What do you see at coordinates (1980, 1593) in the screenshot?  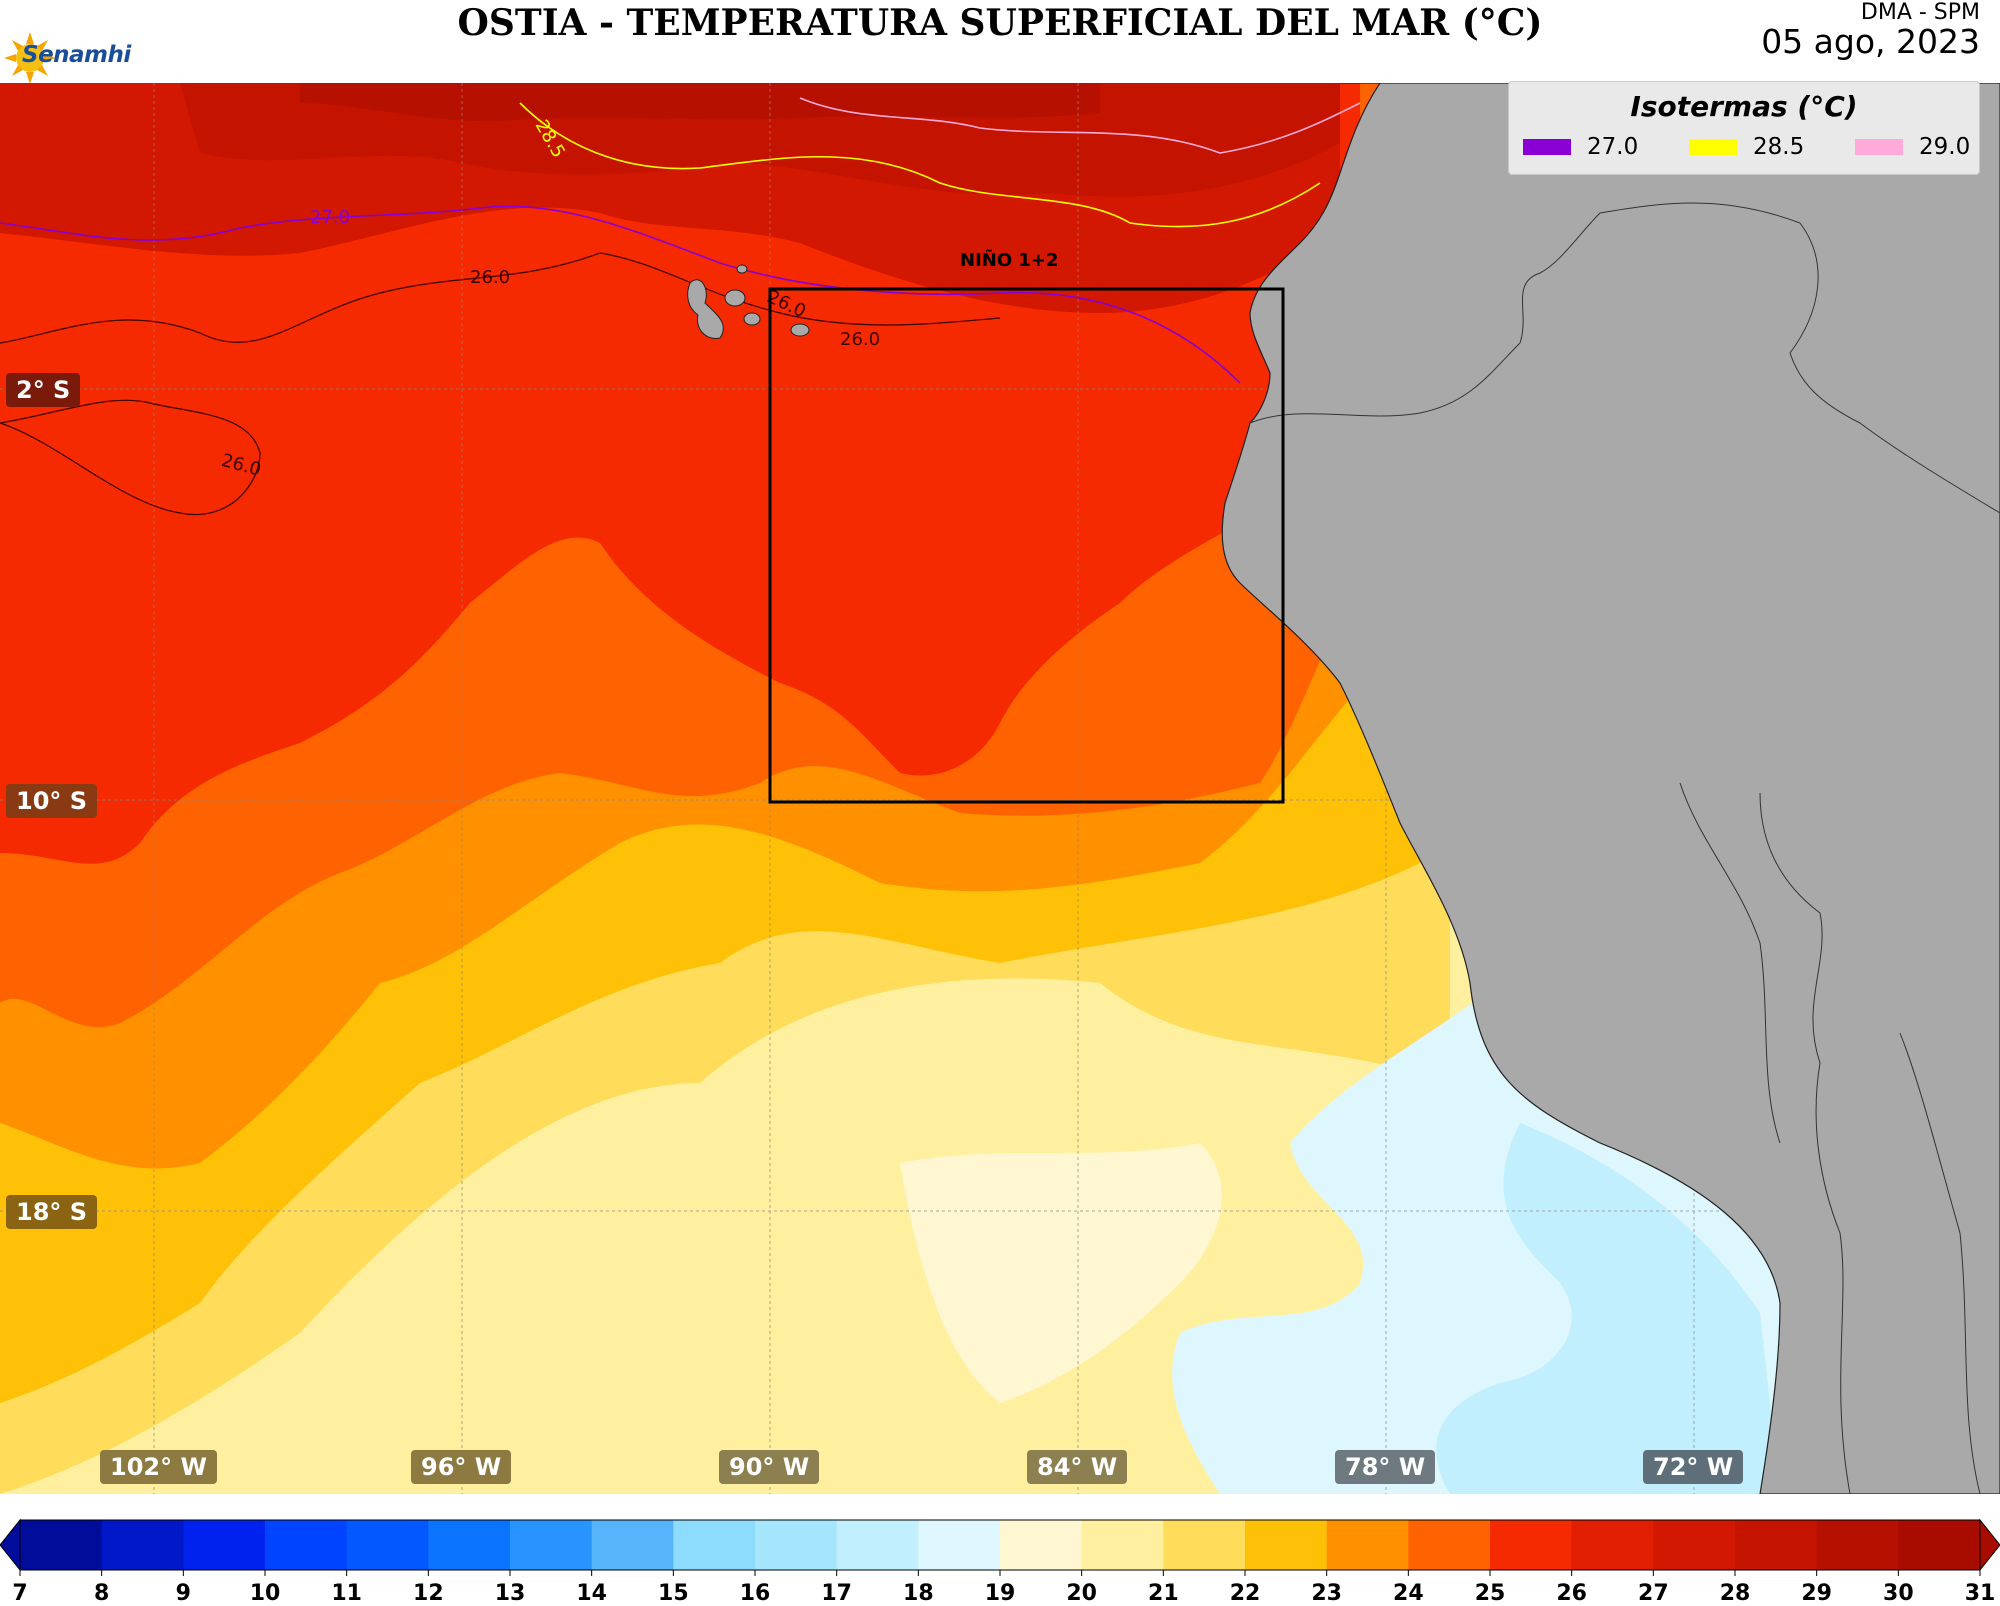 I see `colorbar-tick-label: 31` at bounding box center [1980, 1593].